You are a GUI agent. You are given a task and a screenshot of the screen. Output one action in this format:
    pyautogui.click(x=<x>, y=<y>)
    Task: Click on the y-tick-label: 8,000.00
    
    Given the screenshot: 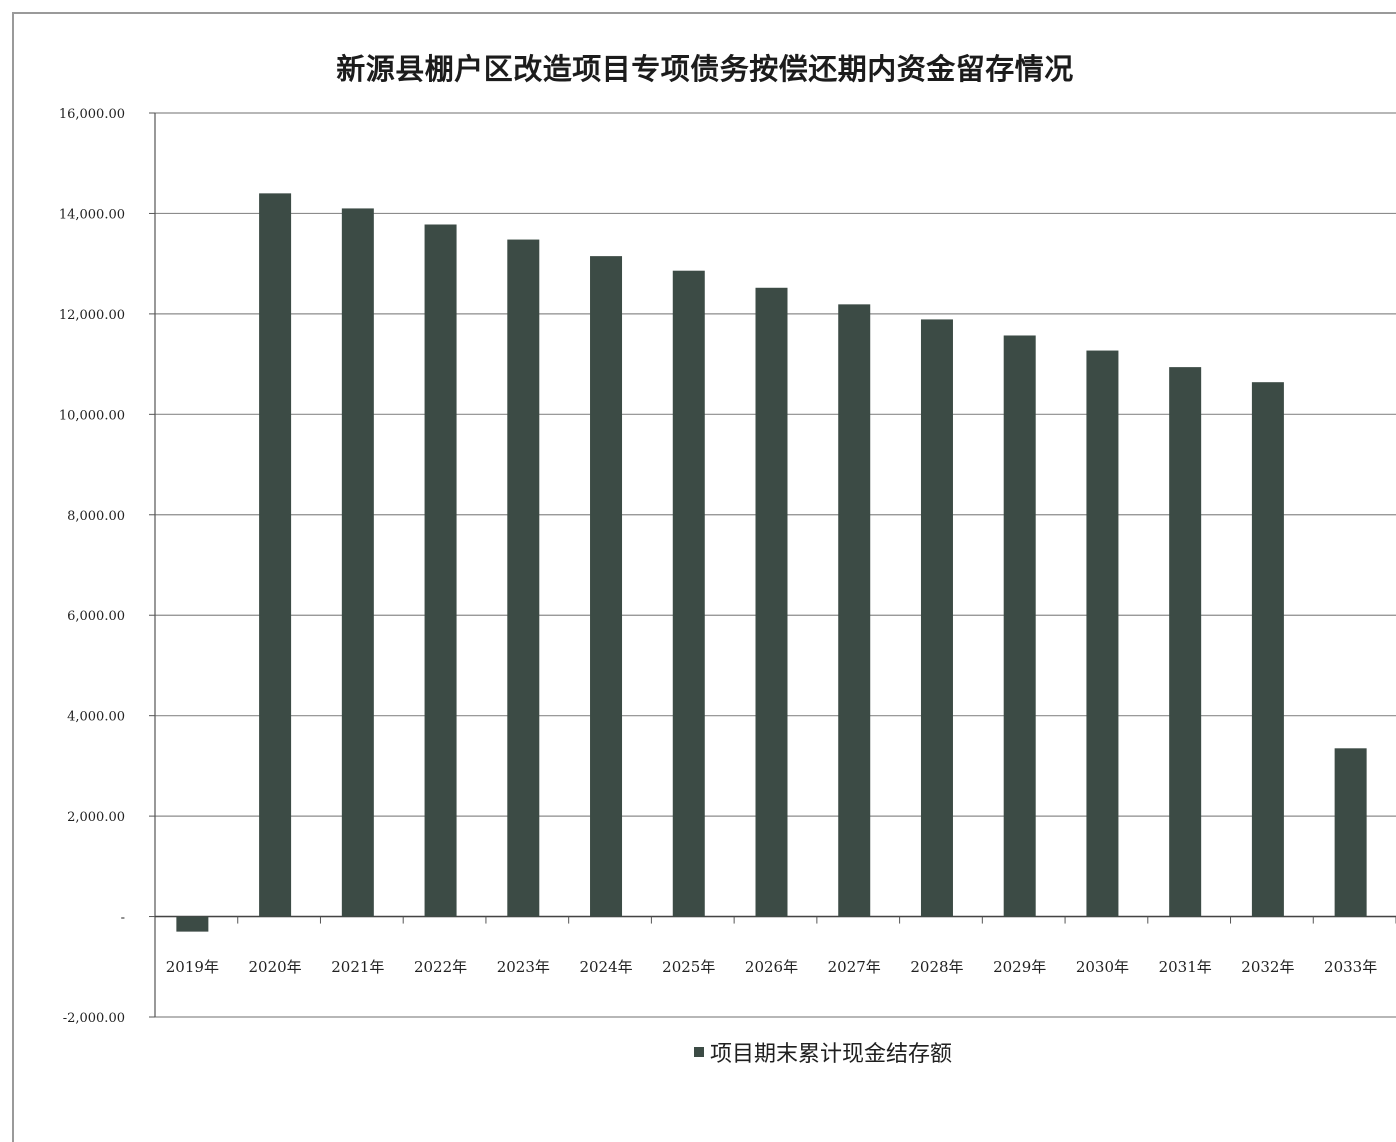 What is the action you would take?
    pyautogui.click(x=96, y=516)
    